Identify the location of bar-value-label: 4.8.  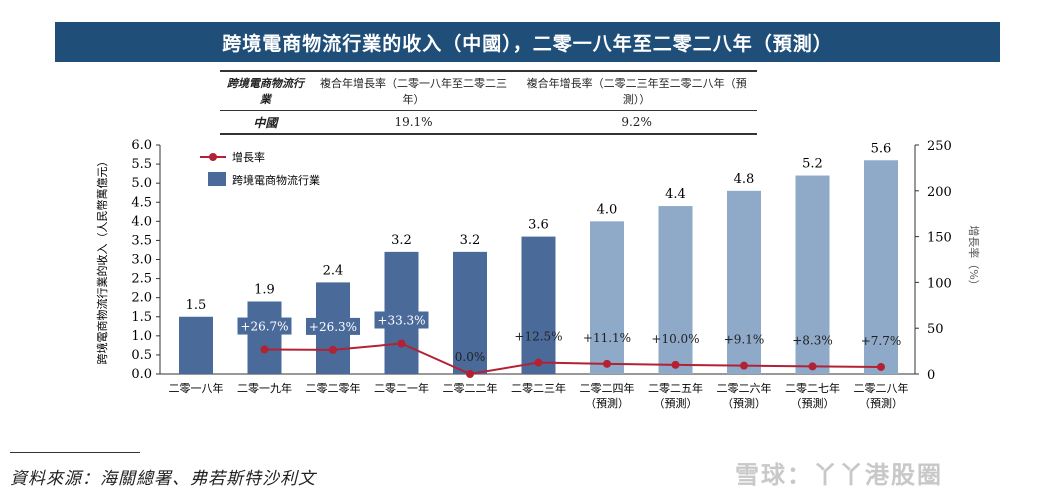
(744, 179).